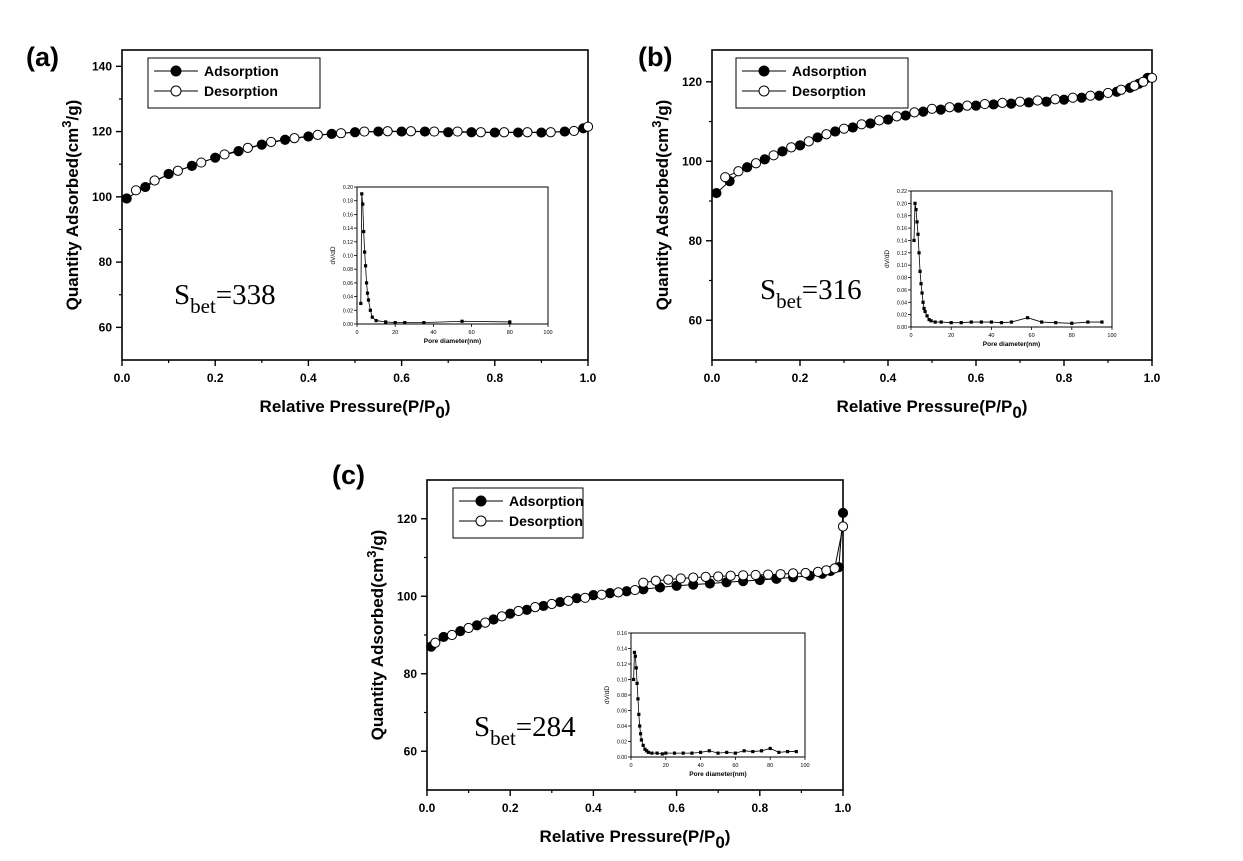  I want to click on inset-y-tick-label: 0.04, so click(902, 303).